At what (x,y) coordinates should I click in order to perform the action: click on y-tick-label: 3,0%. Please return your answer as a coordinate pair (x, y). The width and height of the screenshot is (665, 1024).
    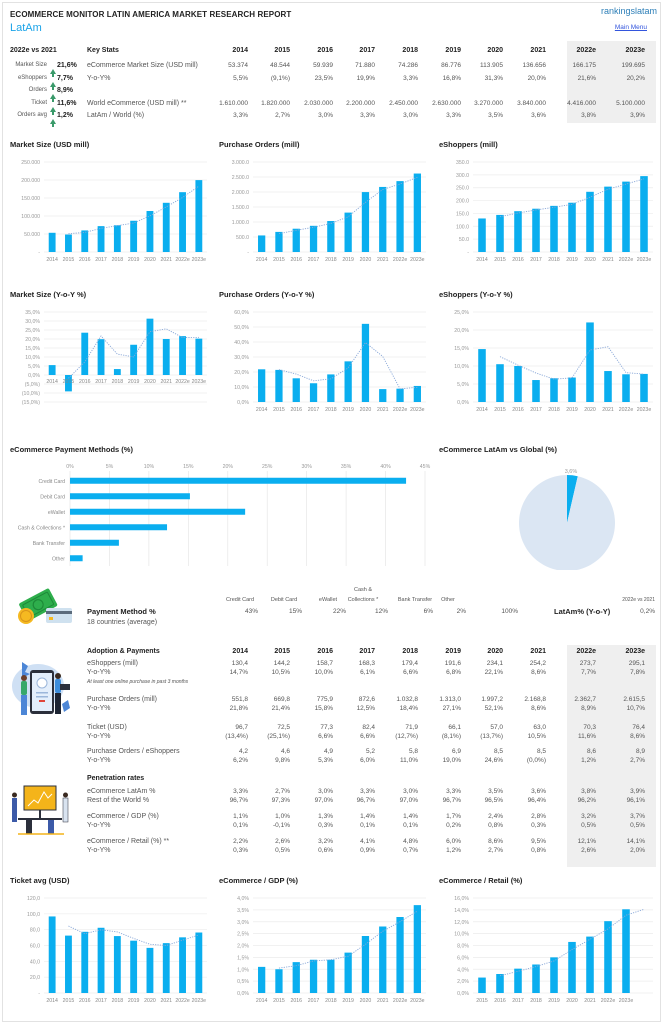
    Looking at the image, I should click on (243, 923).